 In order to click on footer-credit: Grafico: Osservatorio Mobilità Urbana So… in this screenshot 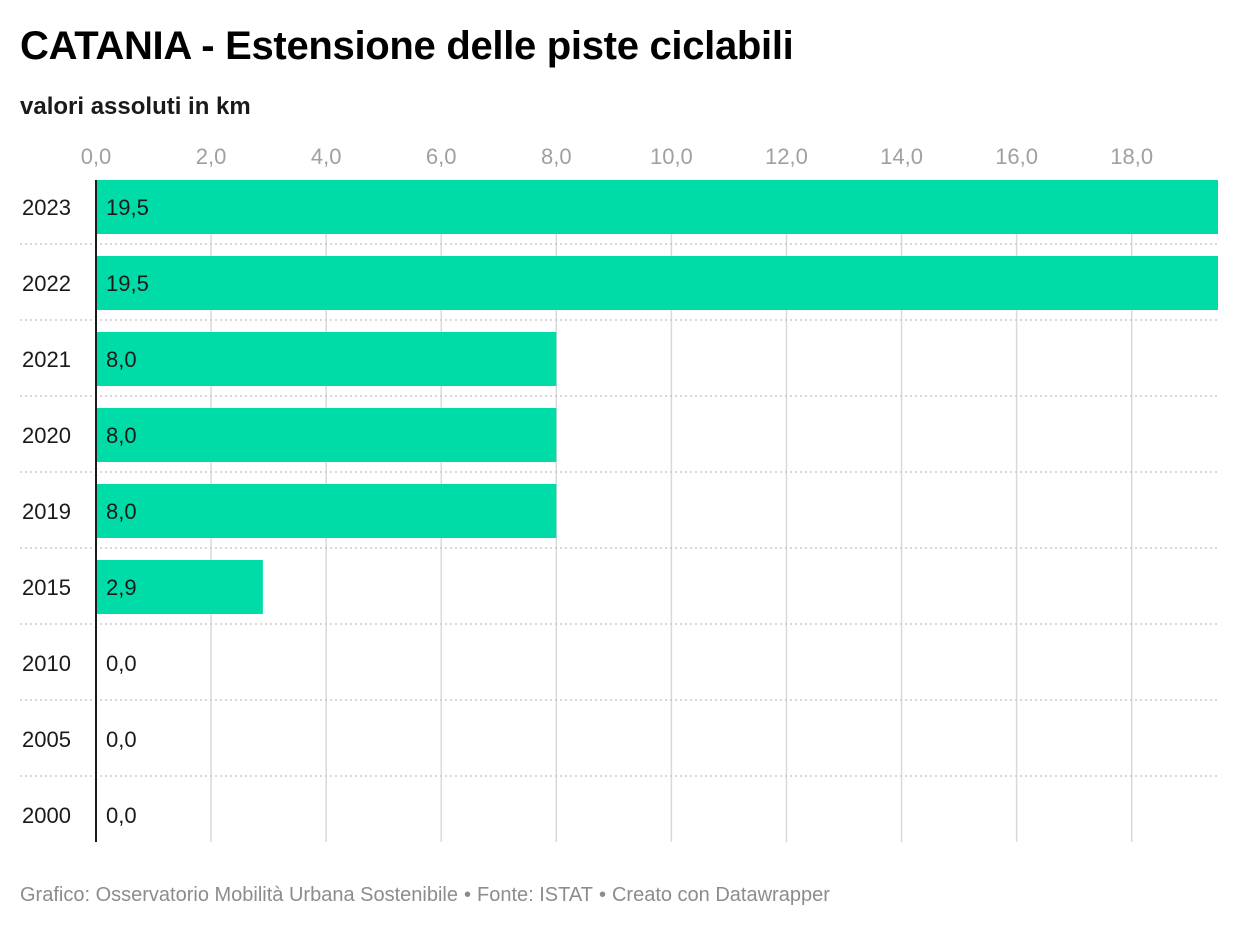, I will do `click(239, 895)`.